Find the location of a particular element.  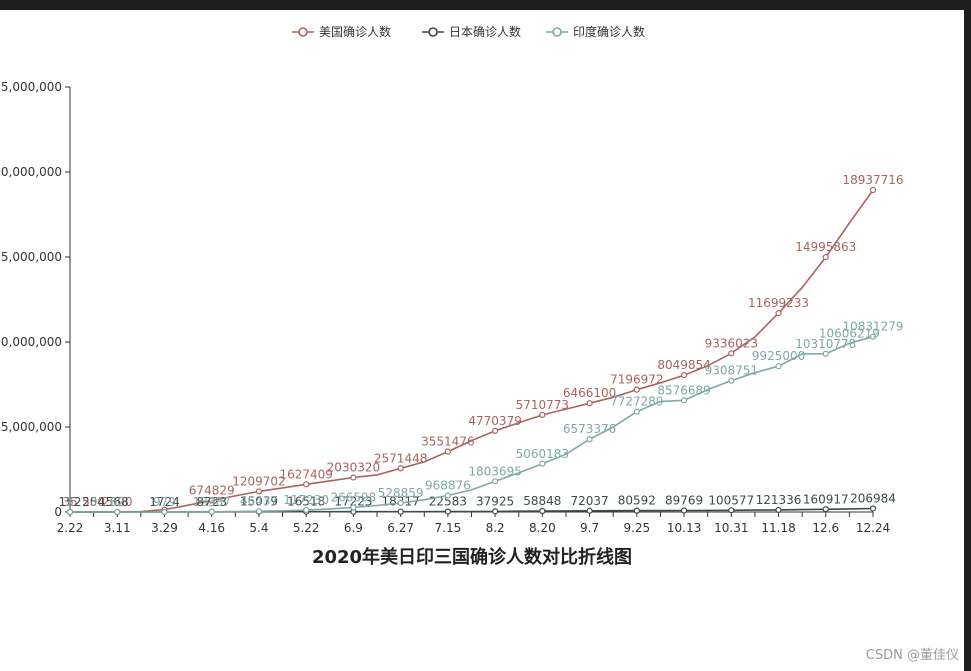

data-label: 968876 is located at coordinates (448, 486).